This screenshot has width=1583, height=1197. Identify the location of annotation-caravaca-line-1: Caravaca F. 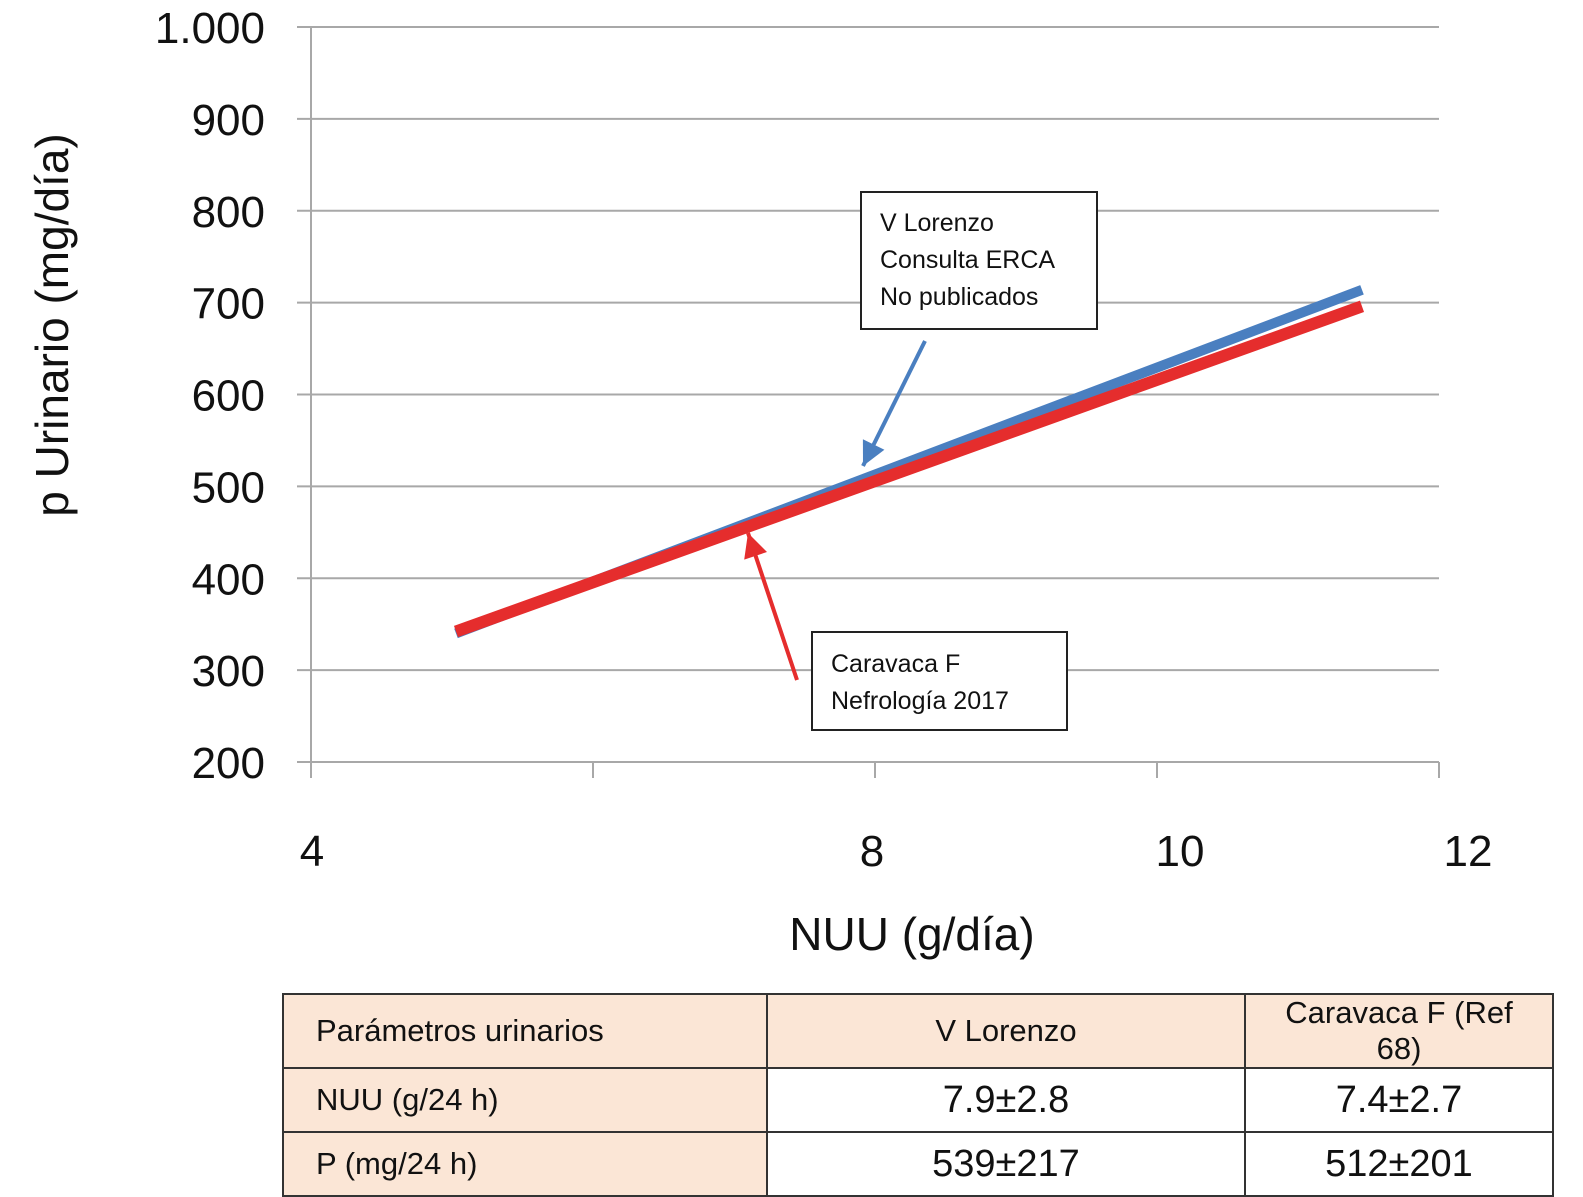
(896, 664).